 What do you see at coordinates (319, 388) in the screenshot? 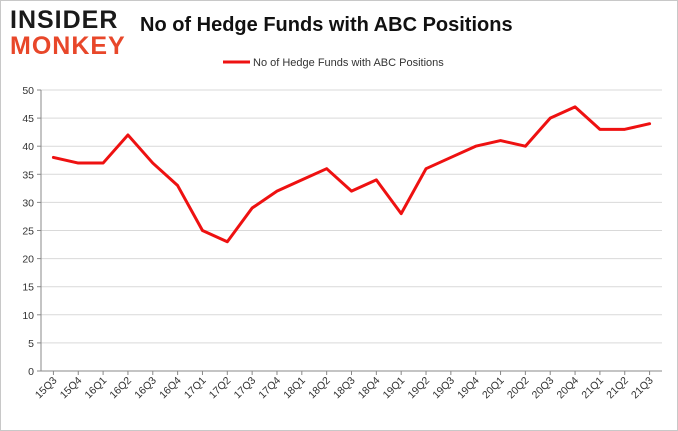
I see `x-tick-label: 18Q2` at bounding box center [319, 388].